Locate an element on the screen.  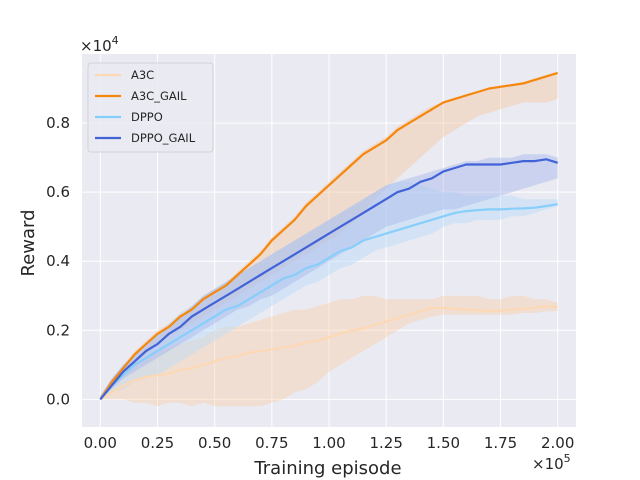
legend-label-a3c-gail: A3C_GAIL is located at coordinates (159, 96).